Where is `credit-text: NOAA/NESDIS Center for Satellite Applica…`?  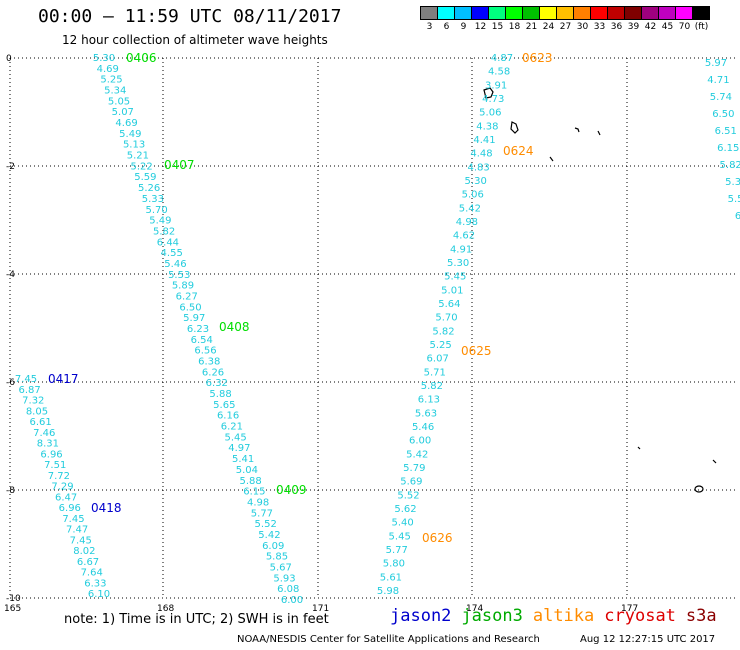 credit-text: NOAA/NESDIS Center for Satellite Applica… is located at coordinates (388, 639).